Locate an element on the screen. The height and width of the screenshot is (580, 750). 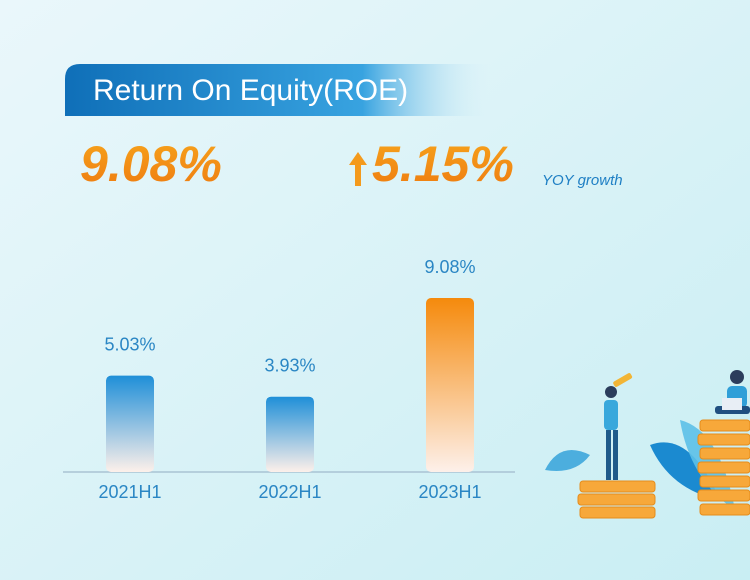
up-arrow is located at coordinates (358, 169).